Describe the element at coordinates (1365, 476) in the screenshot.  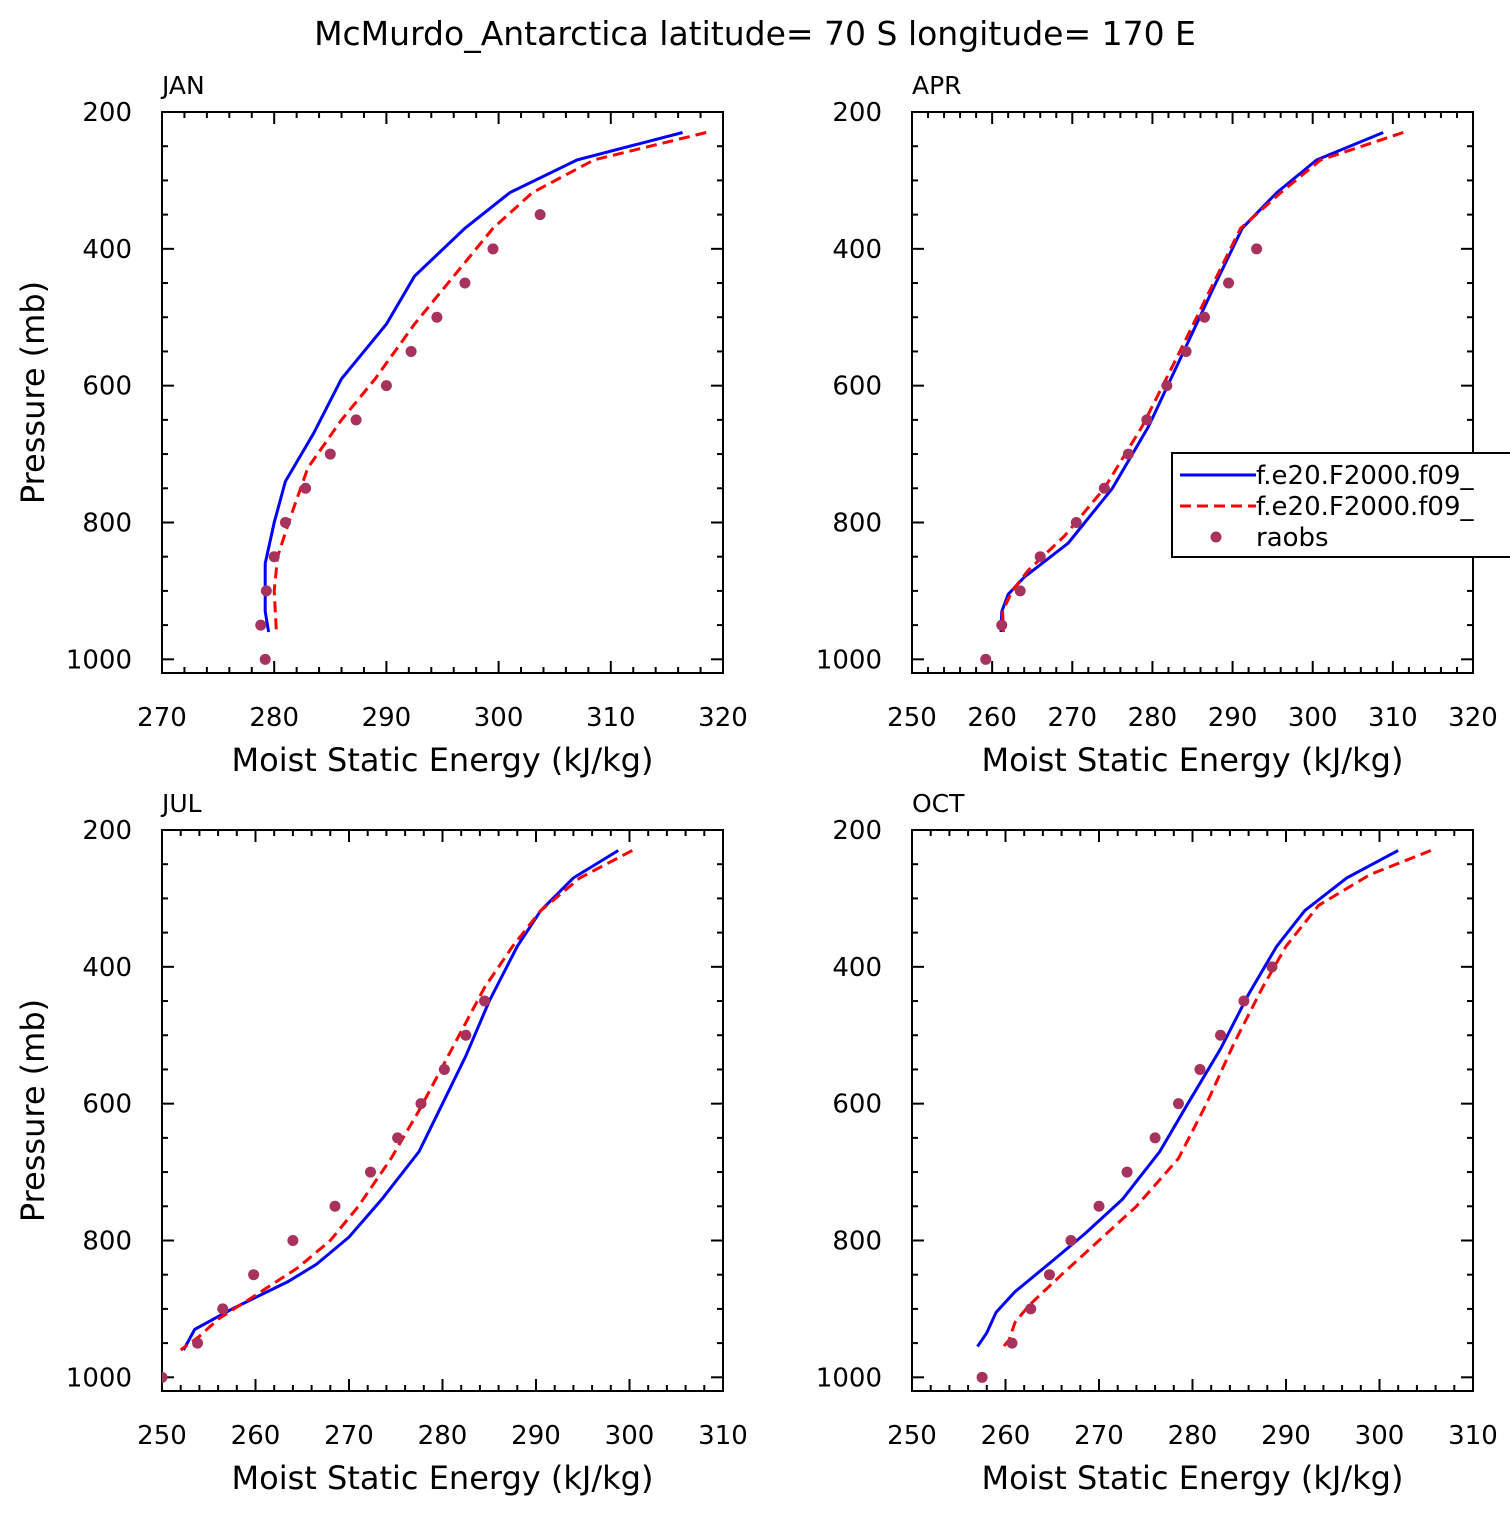
I see `legend-label: f.e20.F2000.f09_` at that location.